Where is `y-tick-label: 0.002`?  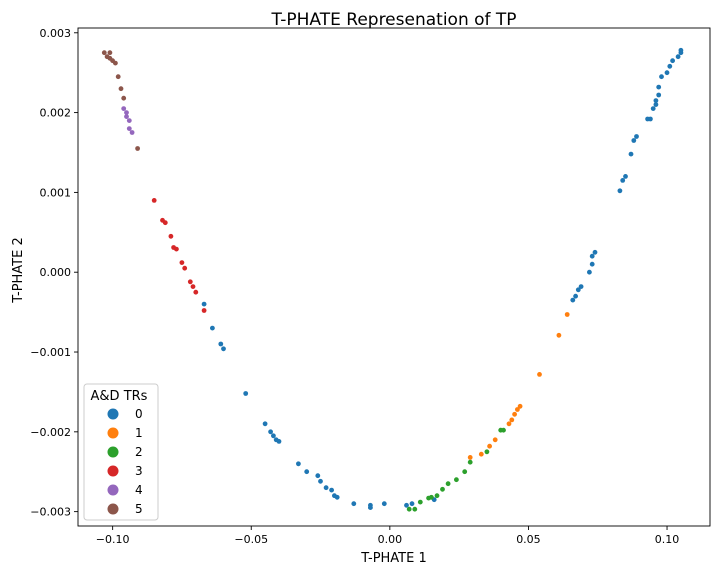
y-tick-label: 0.002 is located at coordinates (56, 113).